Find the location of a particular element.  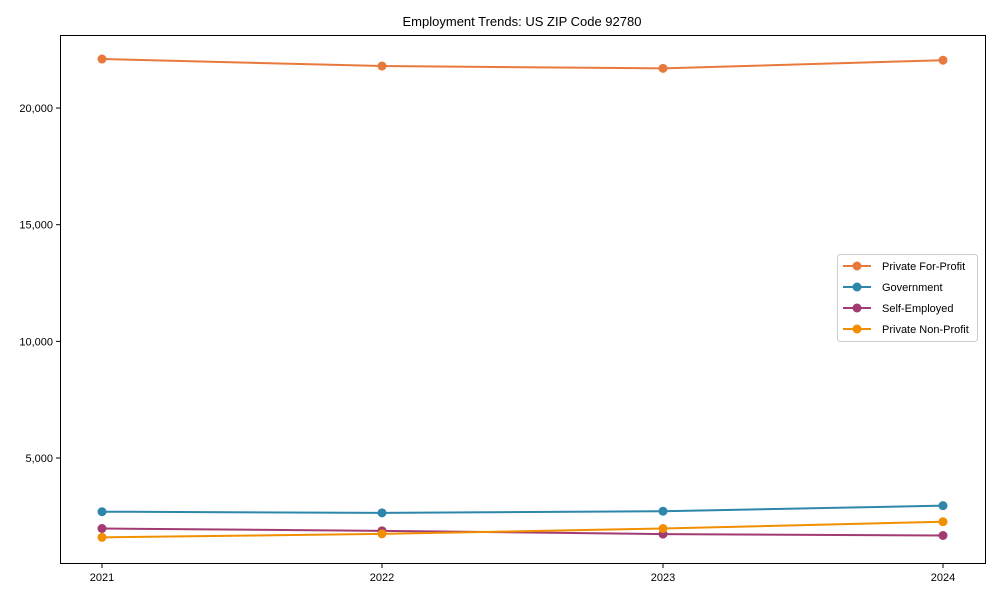

series-private-for-profit is located at coordinates (522, 63).